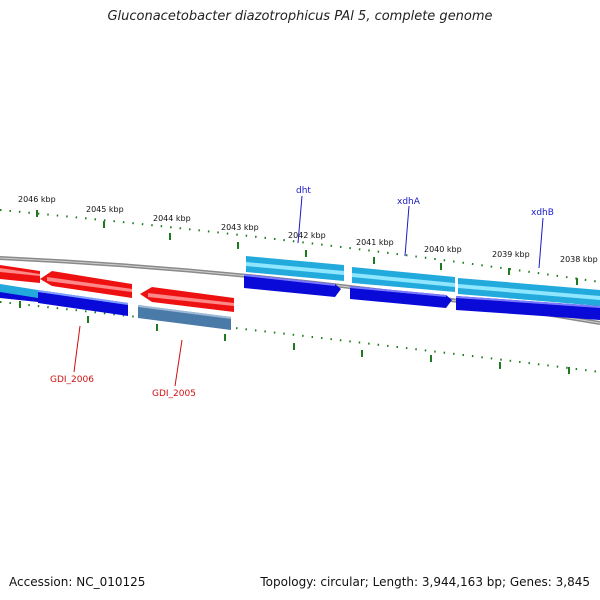 Image resolution: width=600 pixels, height=600 pixels. What do you see at coordinates (511, 254) in the screenshot?
I see `tick-label: 2039 kbp` at bounding box center [511, 254].